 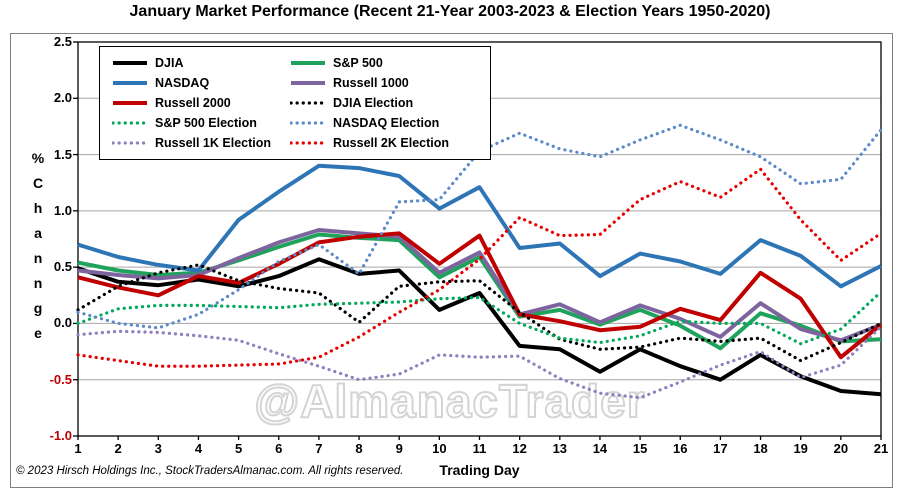 What do you see at coordinates (479, 362) in the screenshot?
I see `series-line-russell-1k-election` at bounding box center [479, 362].